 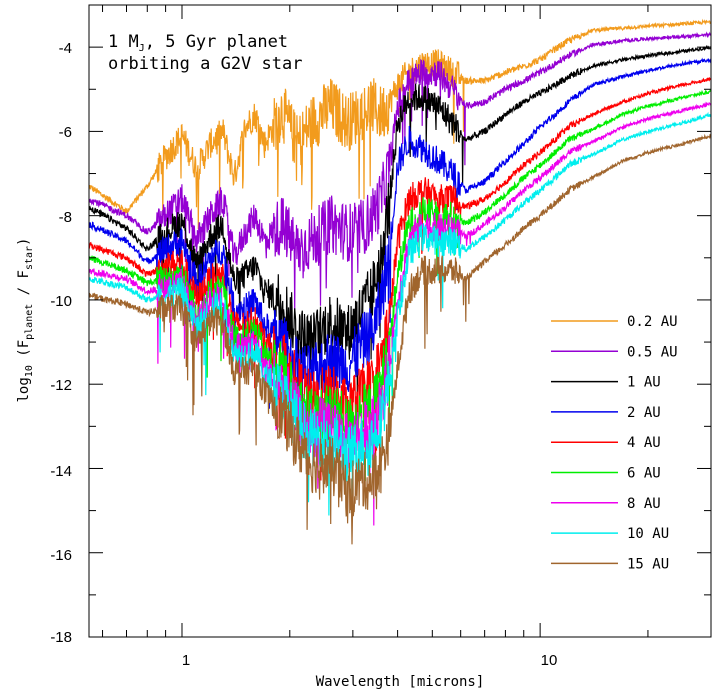 What do you see at coordinates (205, 64) in the screenshot?
I see `annotation-line-2: orbiting a G2V star` at bounding box center [205, 64].